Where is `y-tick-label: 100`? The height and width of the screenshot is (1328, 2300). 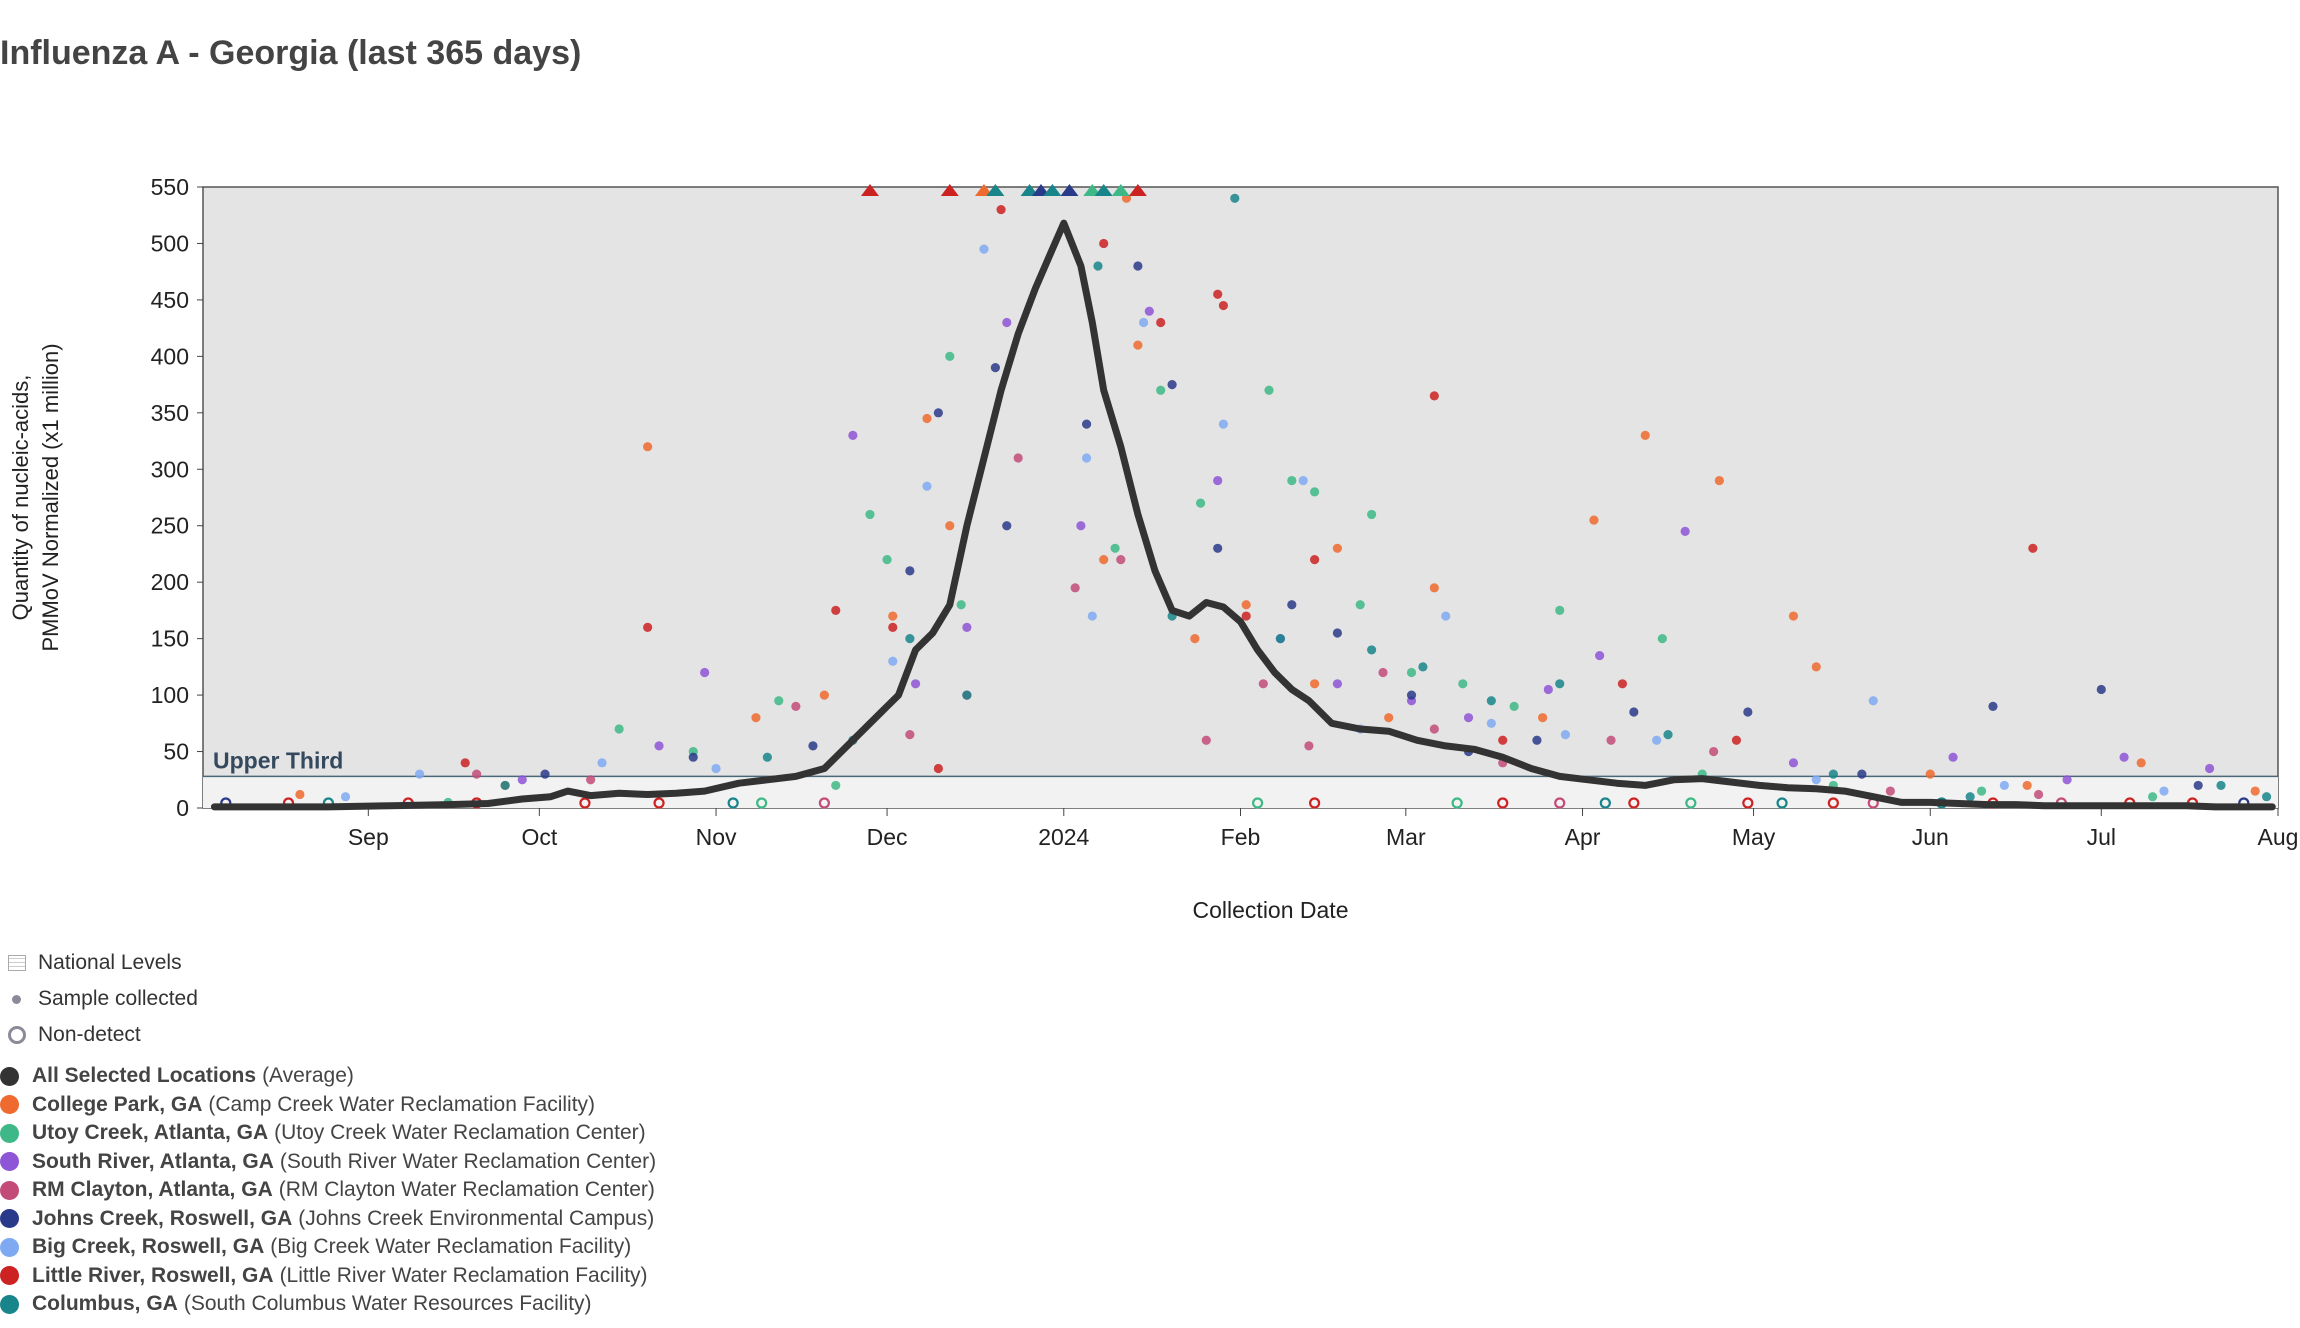
y-tick-label: 100 is located at coordinates (170, 695).